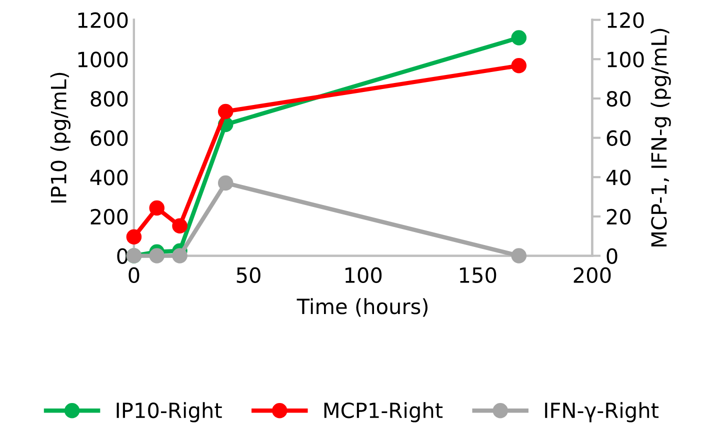 This screenshot has width=705, height=441. What do you see at coordinates (109, 138) in the screenshot?
I see `y-tick-label: 600` at bounding box center [109, 138].